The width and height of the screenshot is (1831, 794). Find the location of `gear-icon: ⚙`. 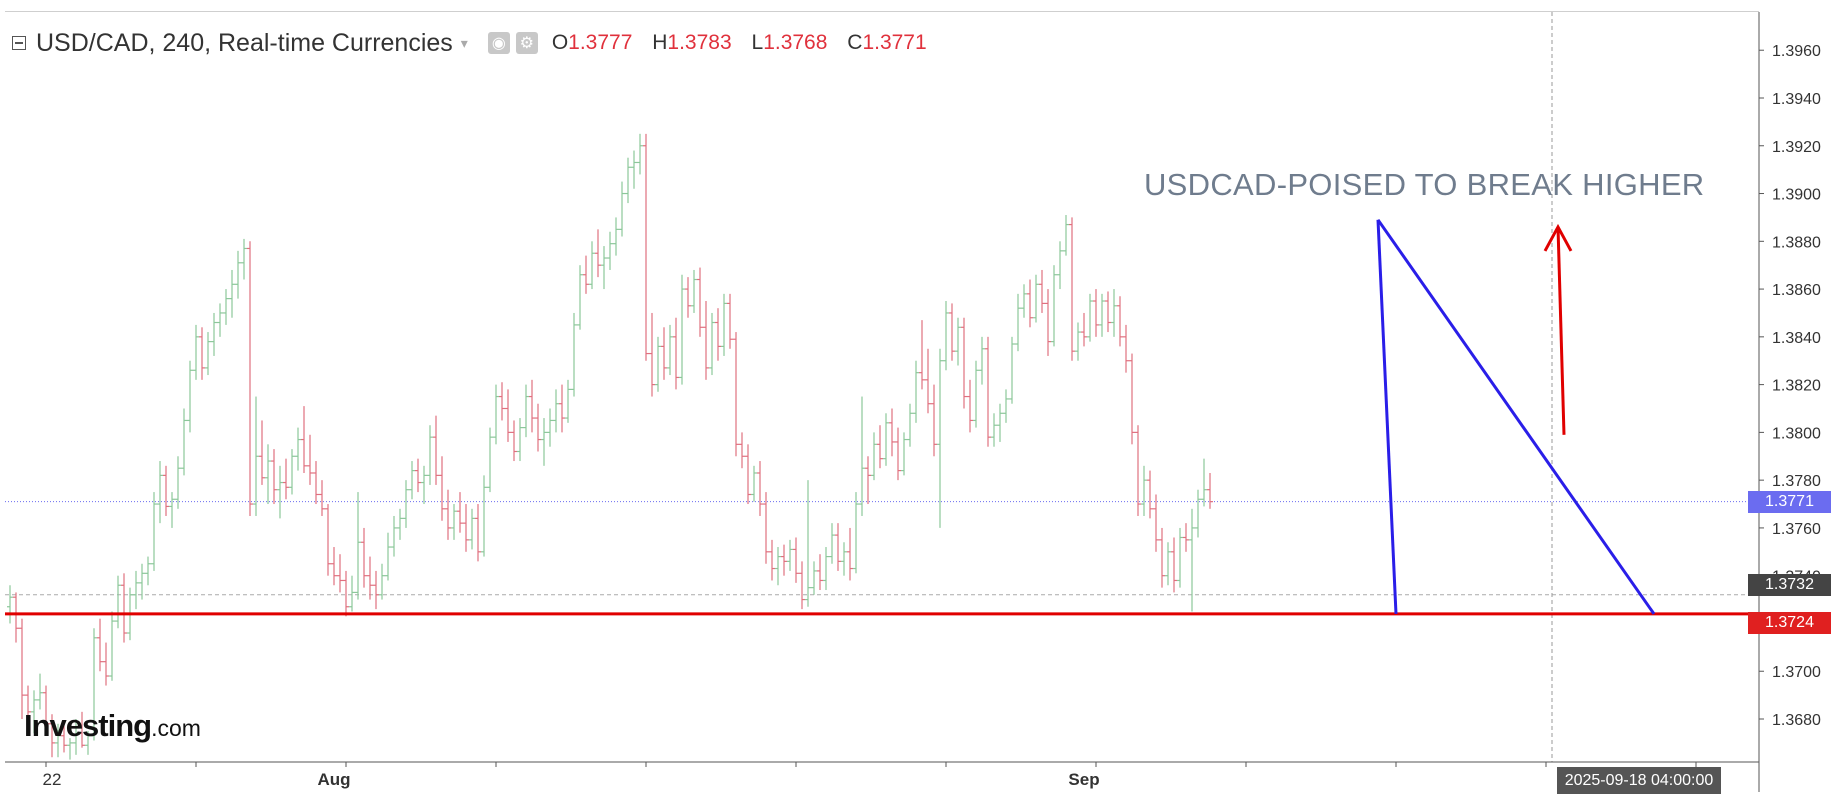

gear-icon: ⚙ is located at coordinates (526, 43).